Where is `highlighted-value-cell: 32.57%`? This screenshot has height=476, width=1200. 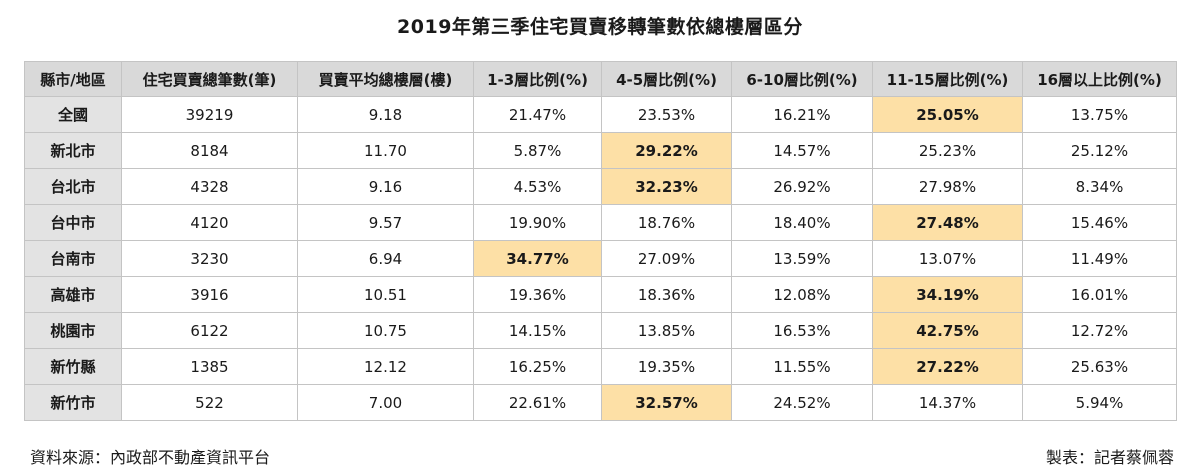
highlighted-value-cell: 32.57% is located at coordinates (666, 402).